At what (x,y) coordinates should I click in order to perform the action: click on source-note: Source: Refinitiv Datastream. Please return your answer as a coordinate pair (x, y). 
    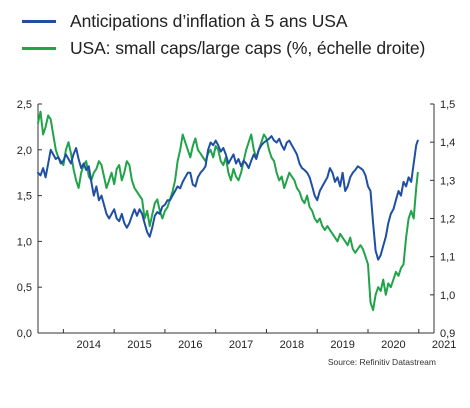
    Looking at the image, I should click on (382, 362).